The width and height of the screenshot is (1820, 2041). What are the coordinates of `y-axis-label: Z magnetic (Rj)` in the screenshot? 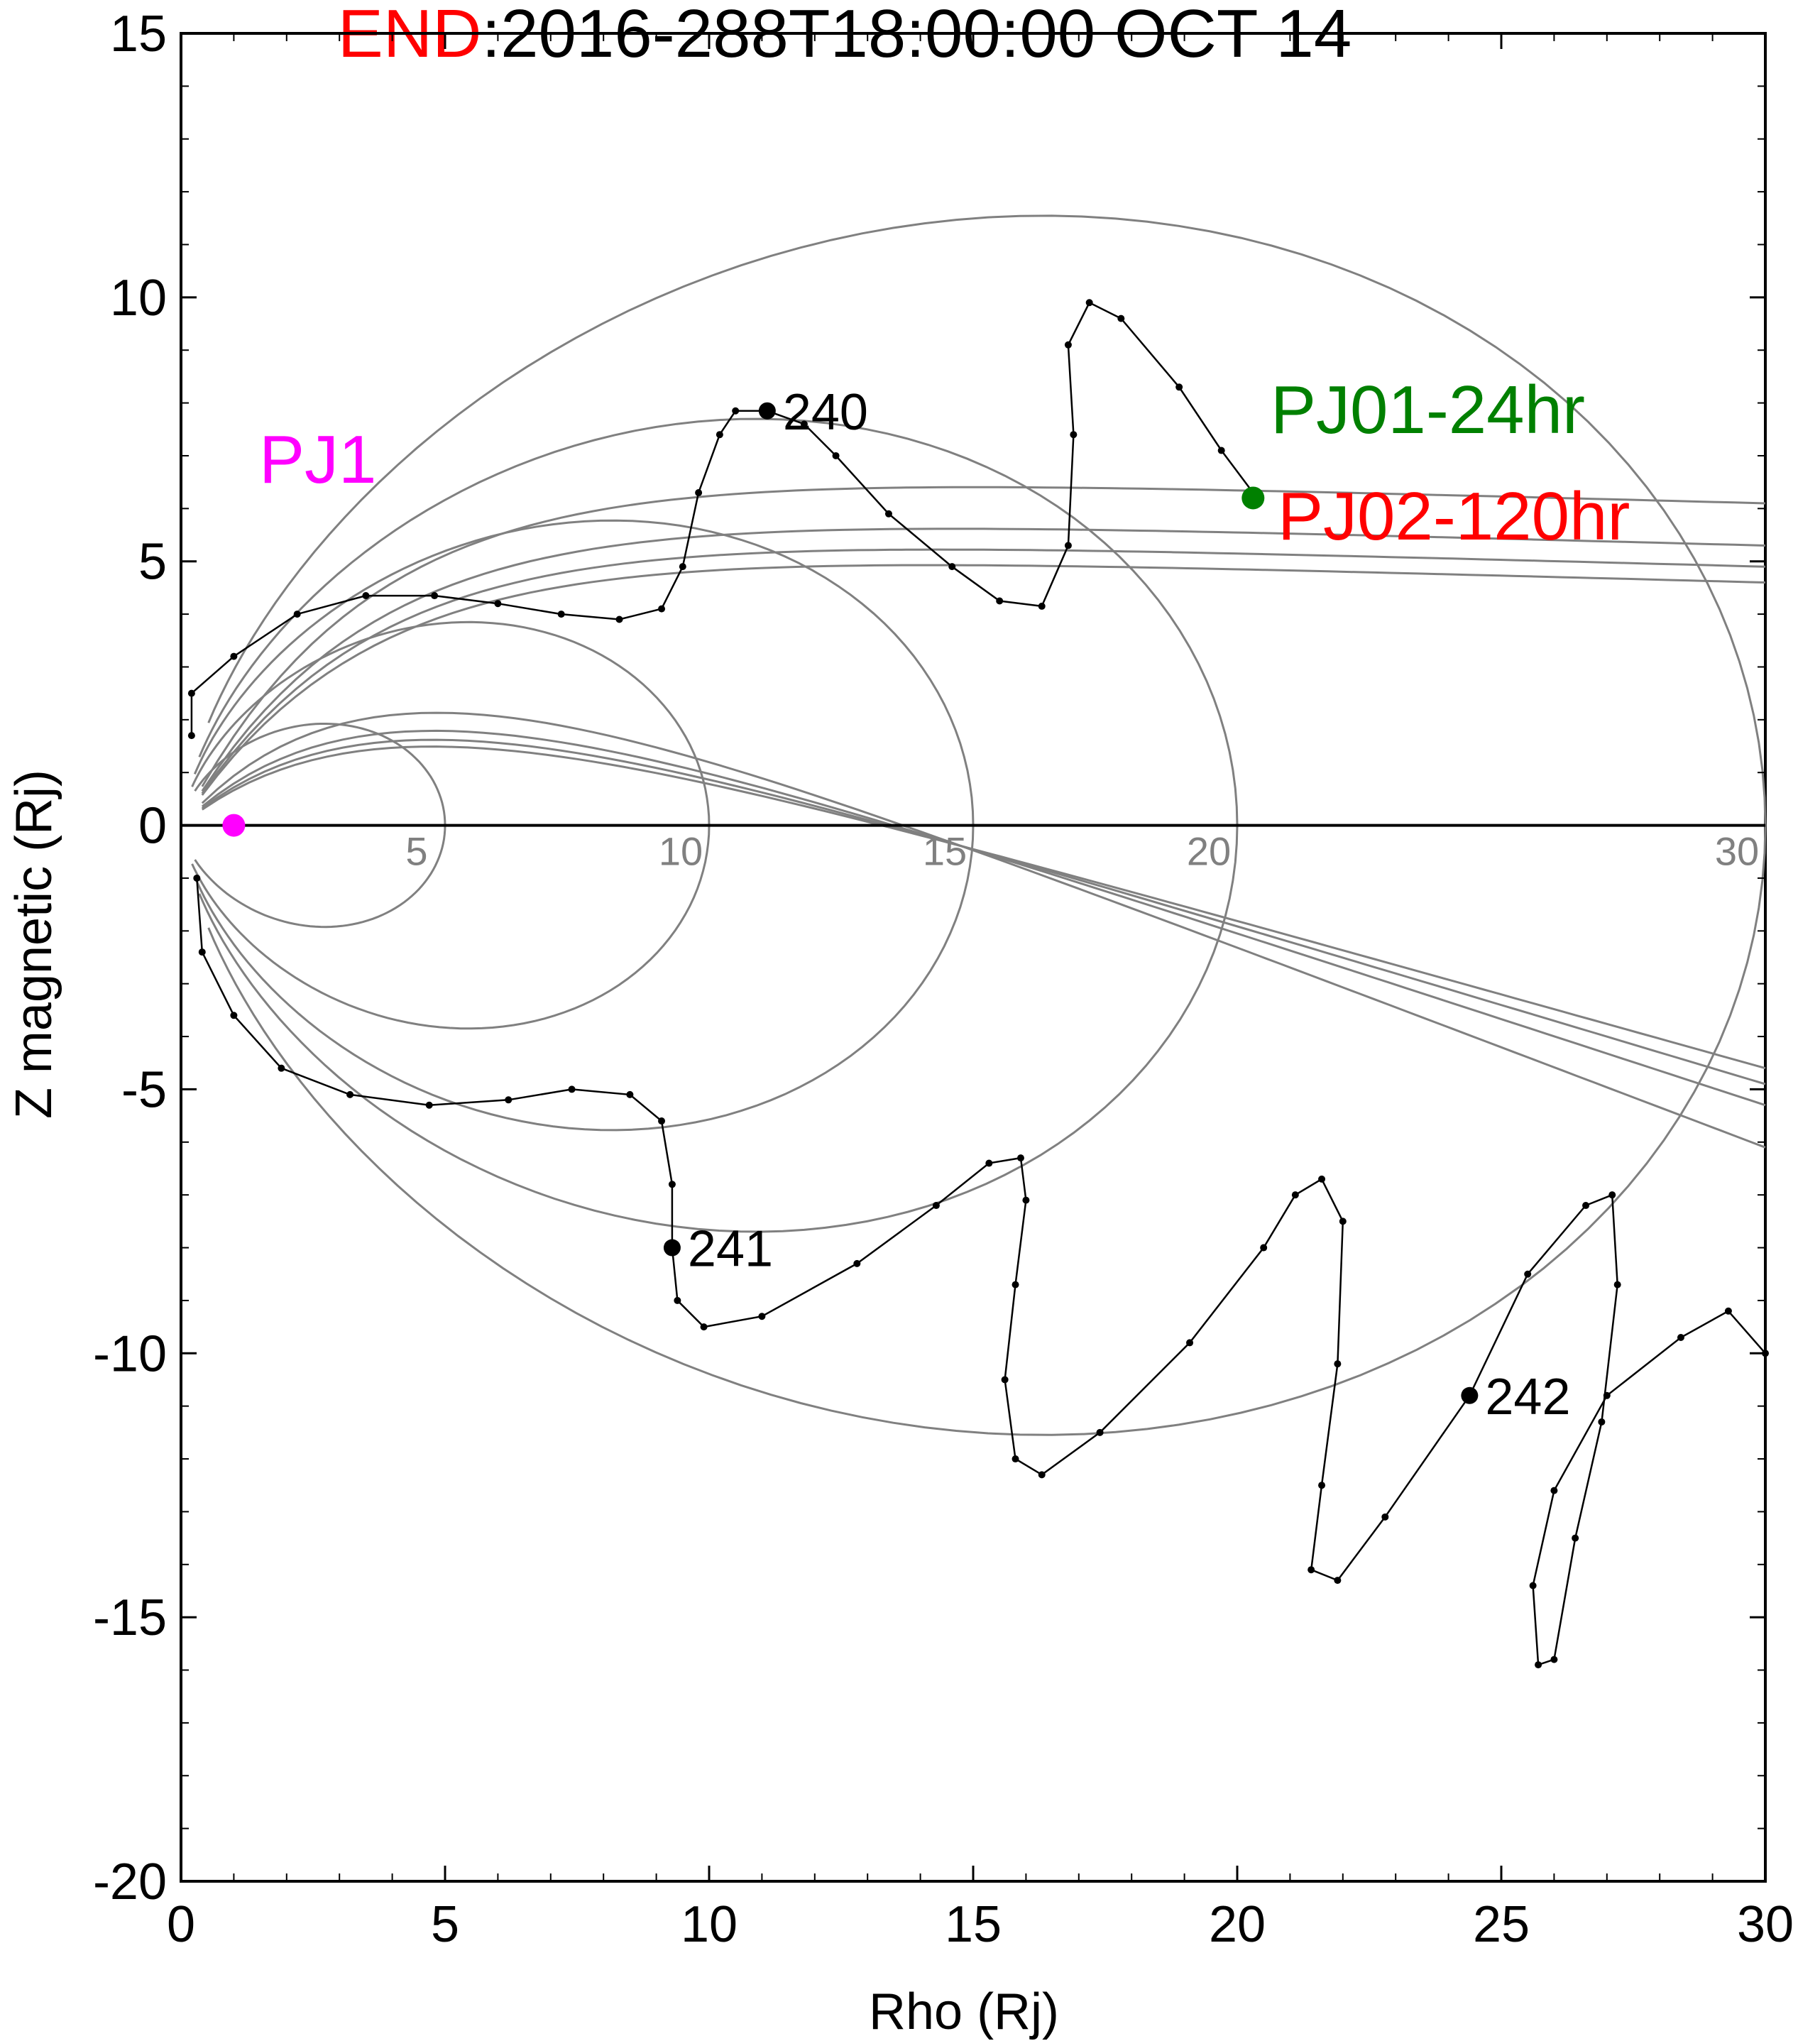 It's located at (34, 944).